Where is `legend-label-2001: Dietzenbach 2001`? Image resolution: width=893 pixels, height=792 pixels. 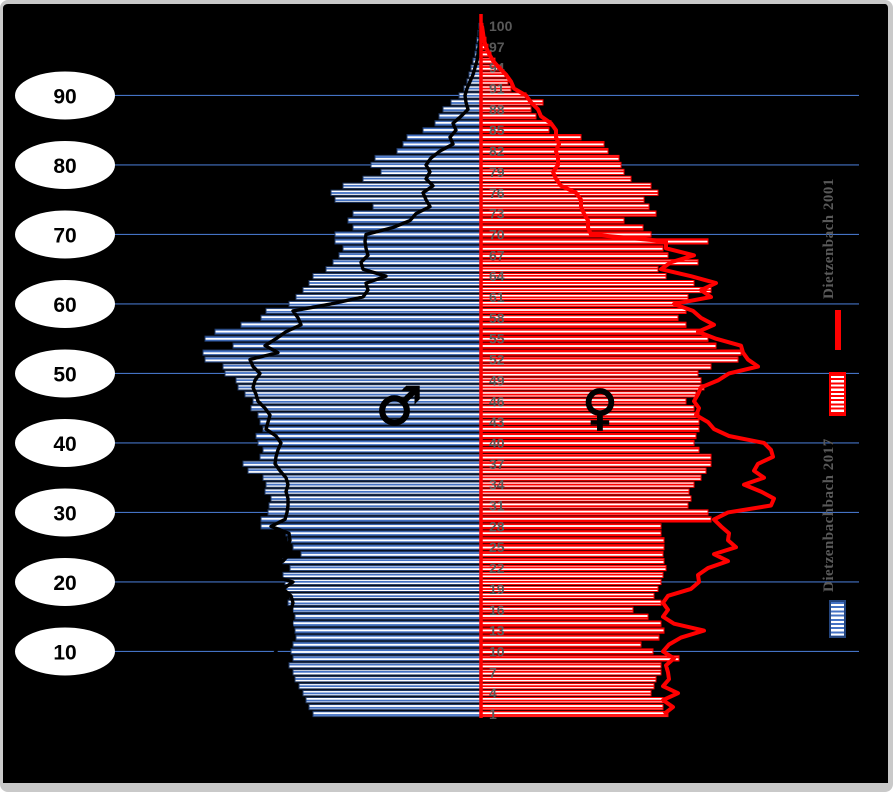
legend-label-2001: Dietzenbach 2001 is located at coordinates (829, 239).